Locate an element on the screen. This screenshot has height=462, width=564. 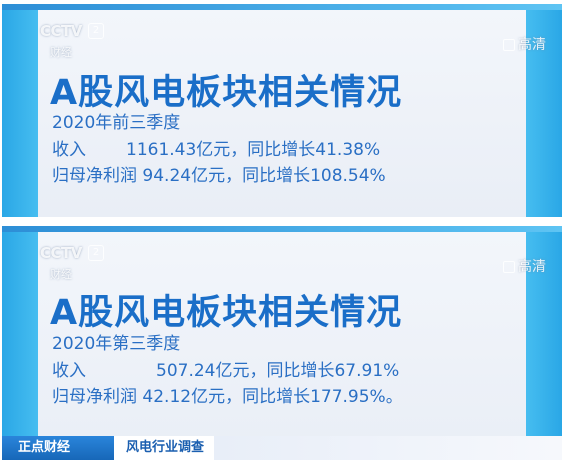
profit-row: 归母净利润 94.24亿元，同比增长108.54% is located at coordinates (219, 173).